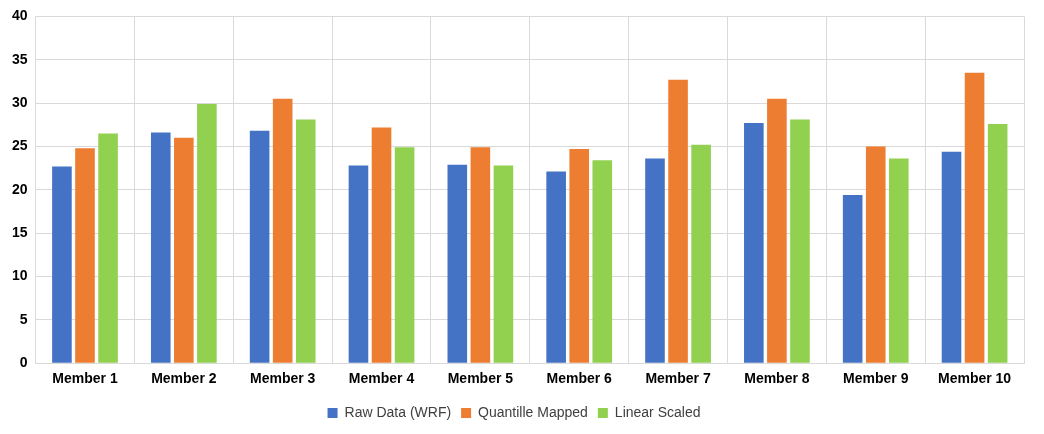 The image size is (1044, 434). What do you see at coordinates (678, 378) in the screenshot?
I see `x-tick-label: Member 7` at bounding box center [678, 378].